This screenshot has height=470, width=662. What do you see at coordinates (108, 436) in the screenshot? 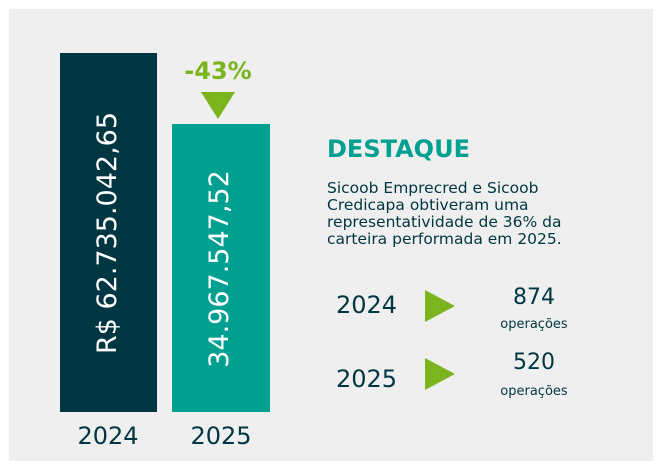
I see `bar-year: 2024` at bounding box center [108, 436].